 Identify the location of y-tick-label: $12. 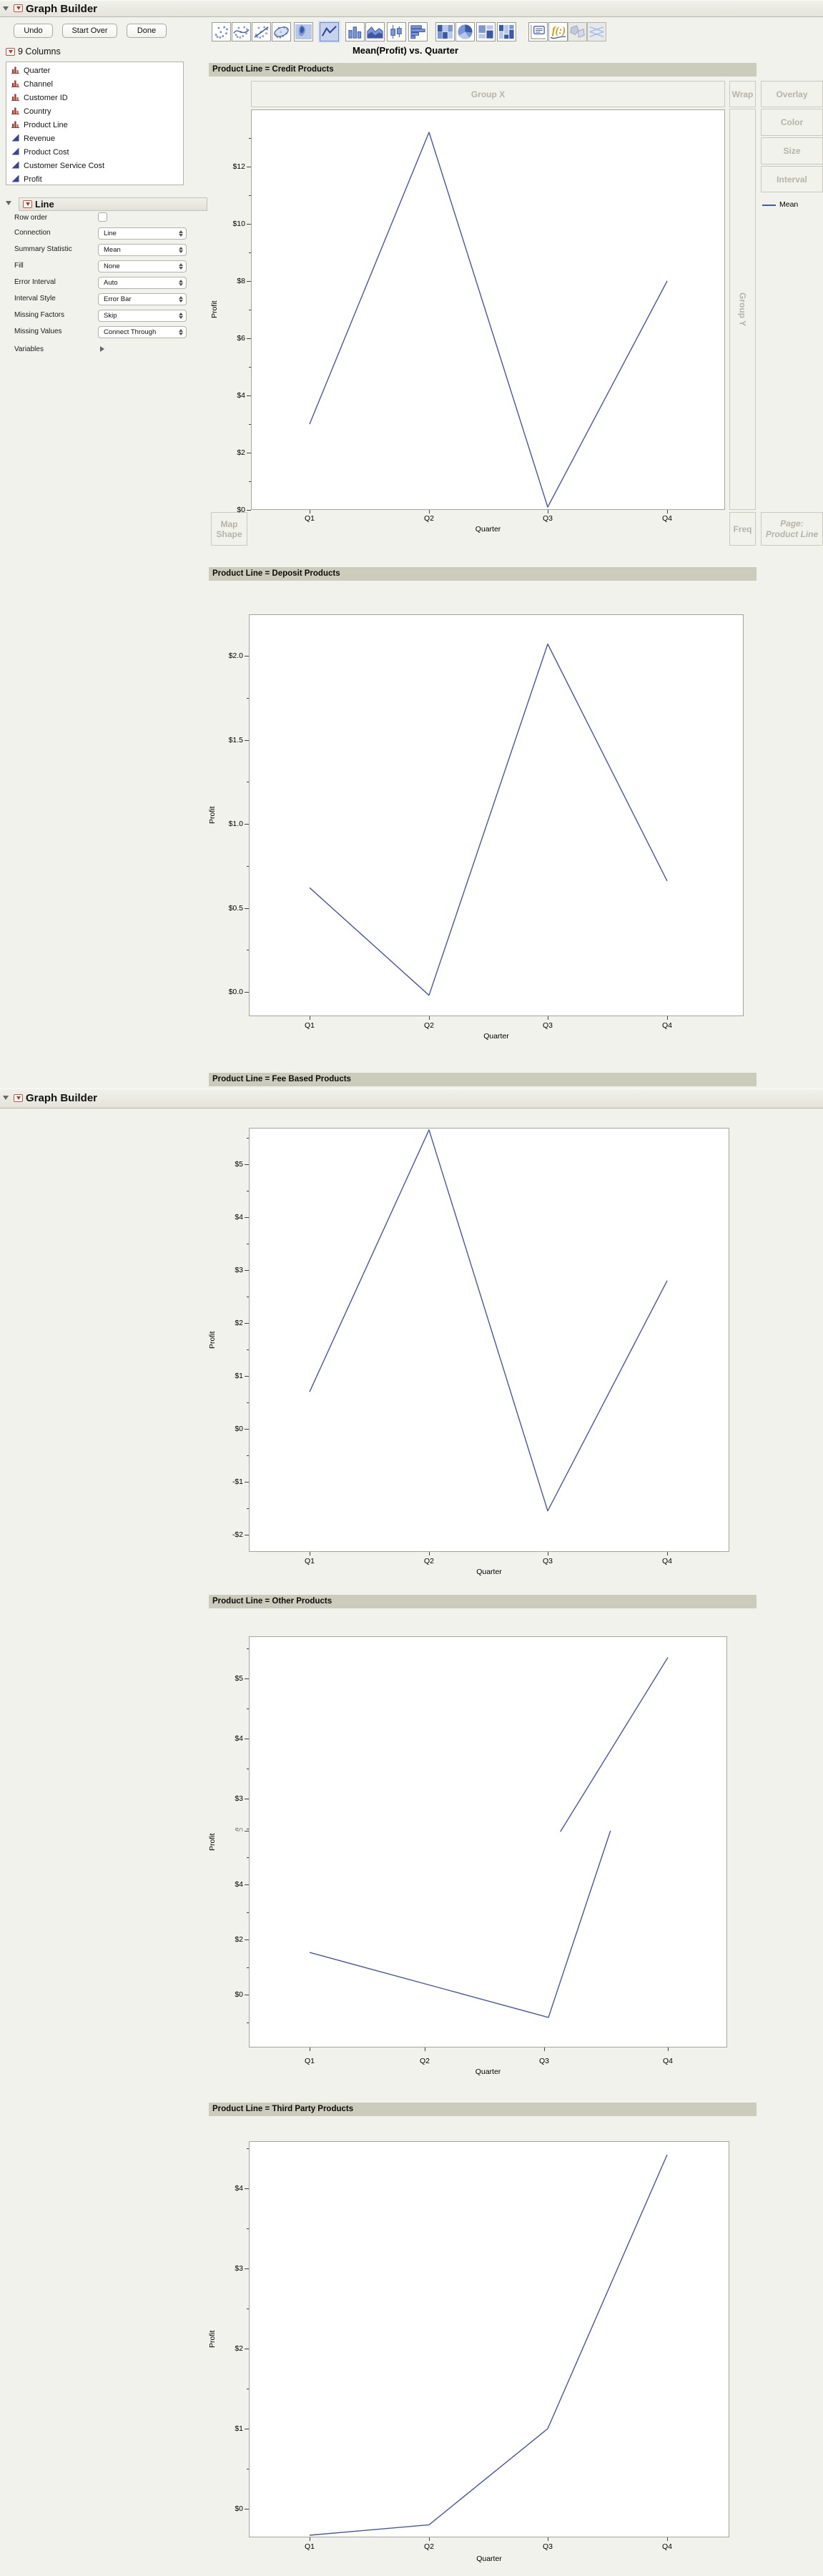
(238, 166).